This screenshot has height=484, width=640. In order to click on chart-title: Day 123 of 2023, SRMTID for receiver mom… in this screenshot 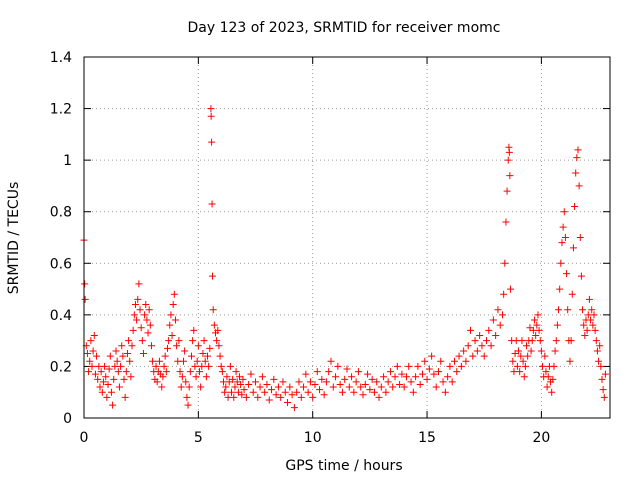, I will do `click(344, 28)`.